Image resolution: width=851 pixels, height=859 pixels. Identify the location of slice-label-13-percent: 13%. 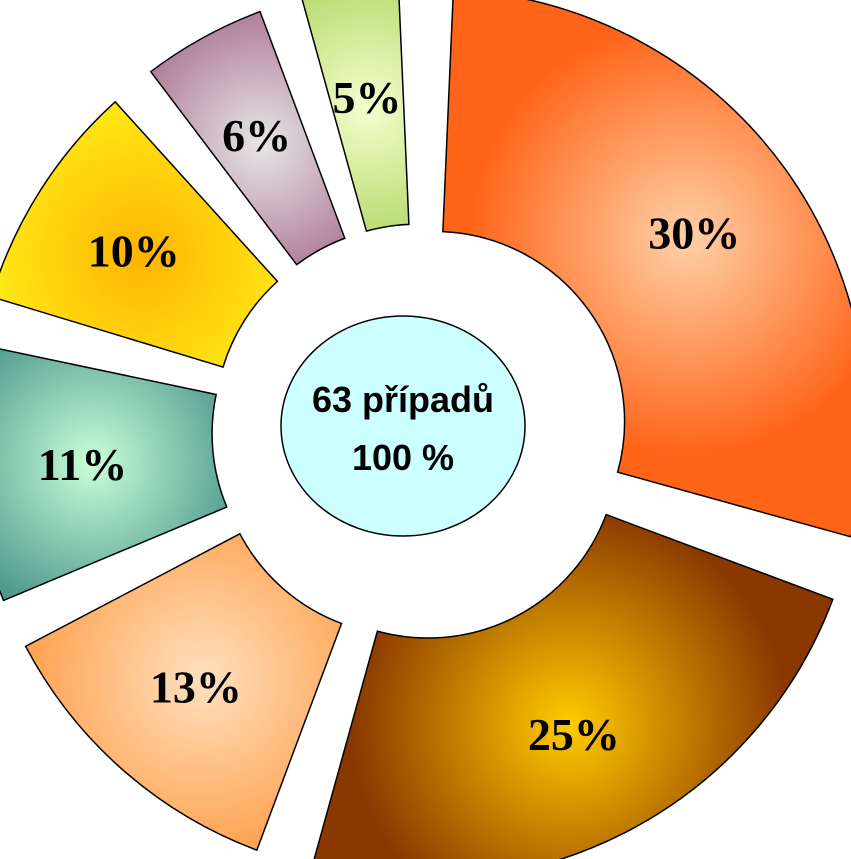
(196, 686).